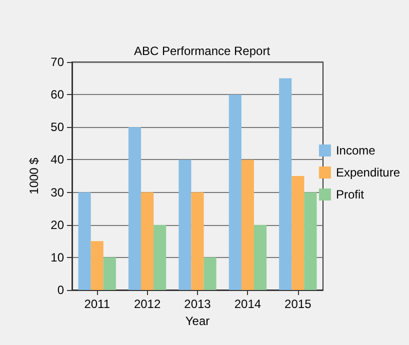 Image resolution: width=409 pixels, height=345 pixels. I want to click on x-tick-label: 2012, so click(147, 304).